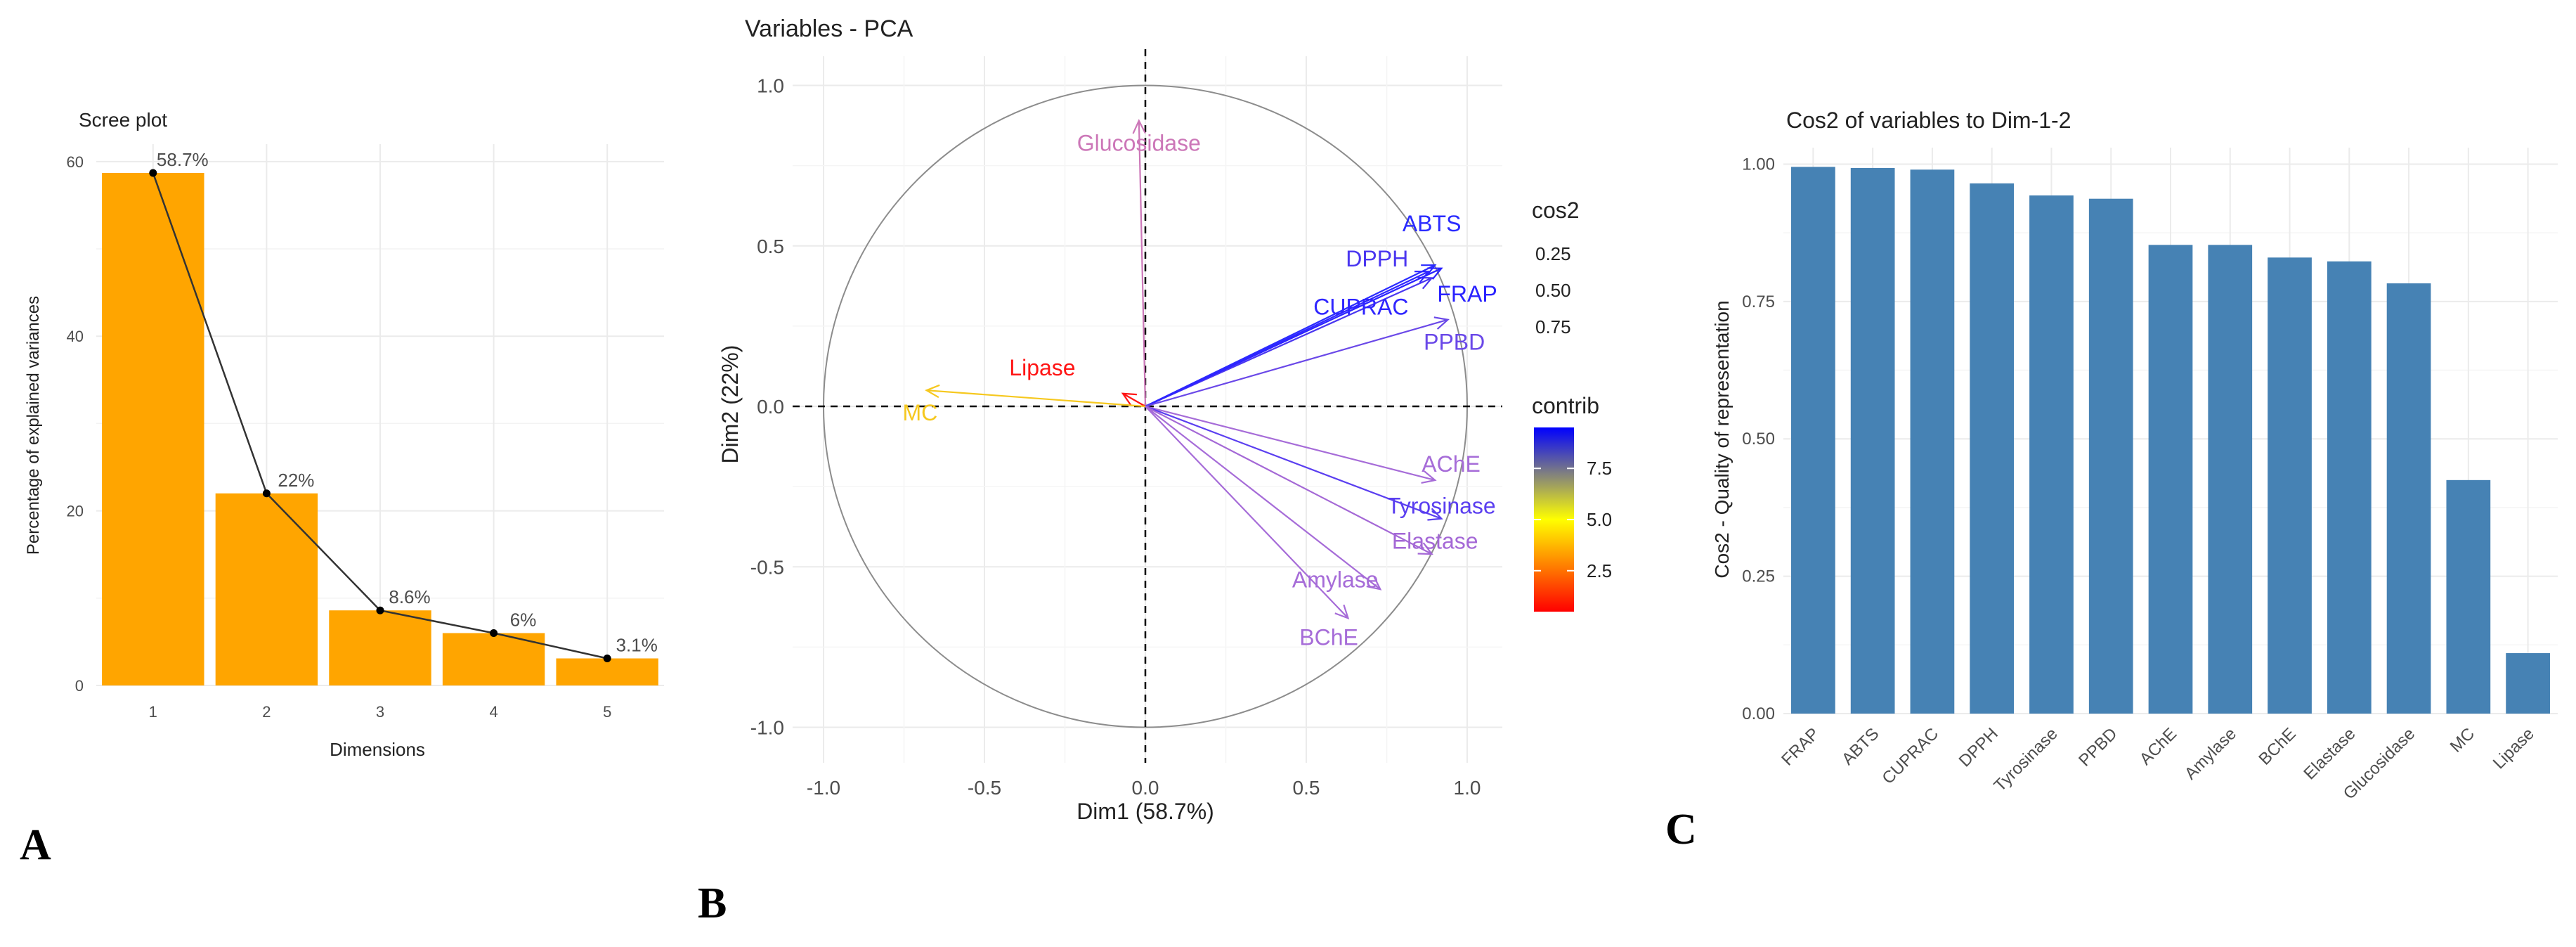  What do you see at coordinates (1979, 747) in the screenshot?
I see `cos2-x-tick: DPPH` at bounding box center [1979, 747].